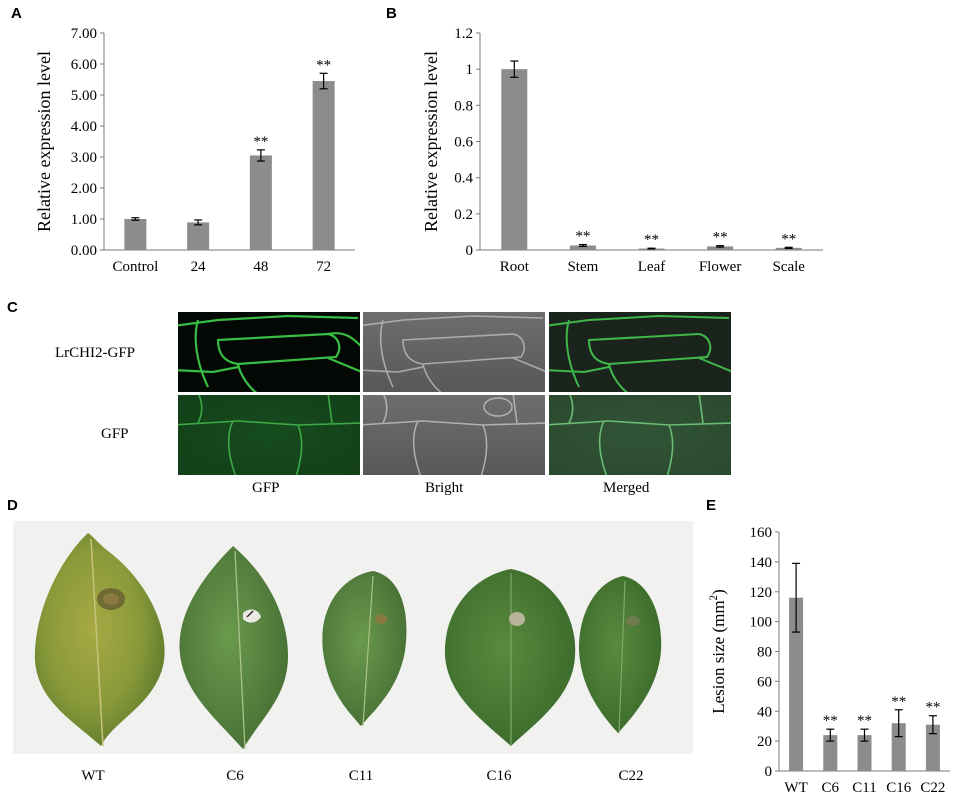 The width and height of the screenshot is (957, 803). What do you see at coordinates (84, 189) in the screenshot?
I see `chart-a-ytick-label: 2.00` at bounding box center [84, 189].